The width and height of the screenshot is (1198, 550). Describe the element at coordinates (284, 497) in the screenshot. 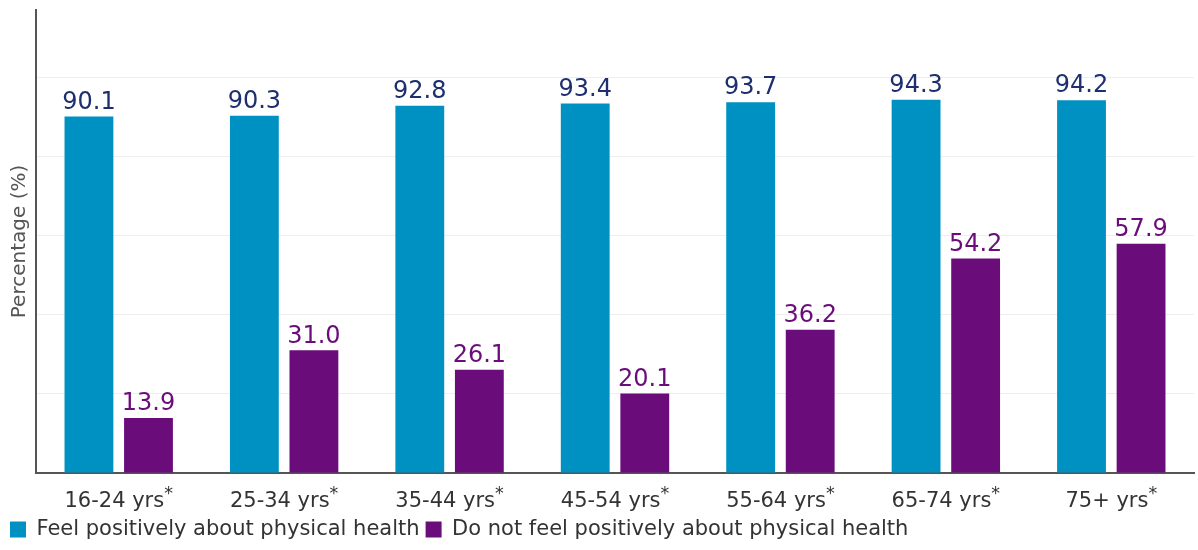

I see `x-tick-label: 25-34 yrs$^{*}$` at that location.